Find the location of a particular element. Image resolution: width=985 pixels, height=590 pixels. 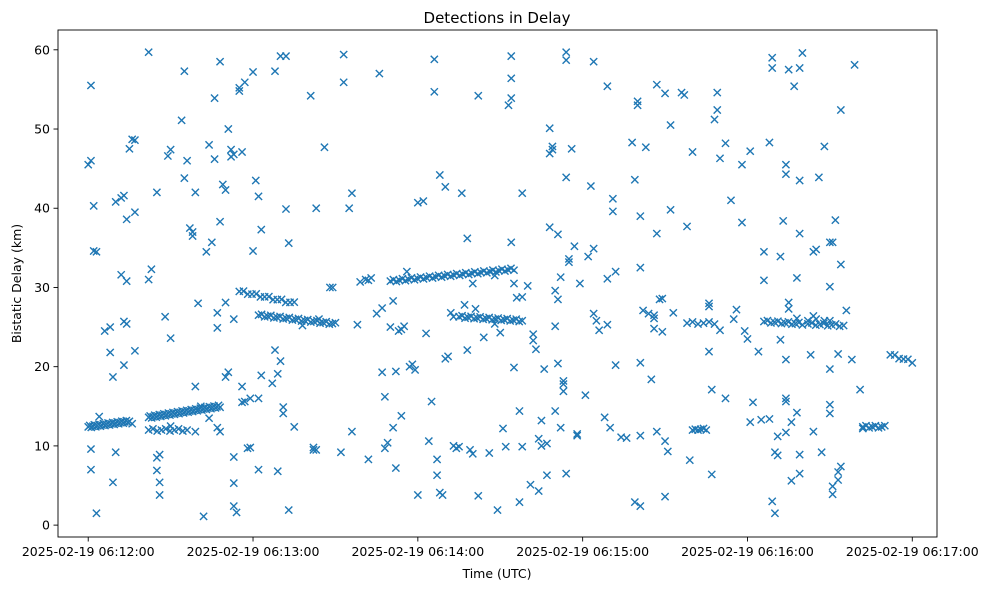

y-axis-label: Bistatic Delay (km) is located at coordinates (16, 283).